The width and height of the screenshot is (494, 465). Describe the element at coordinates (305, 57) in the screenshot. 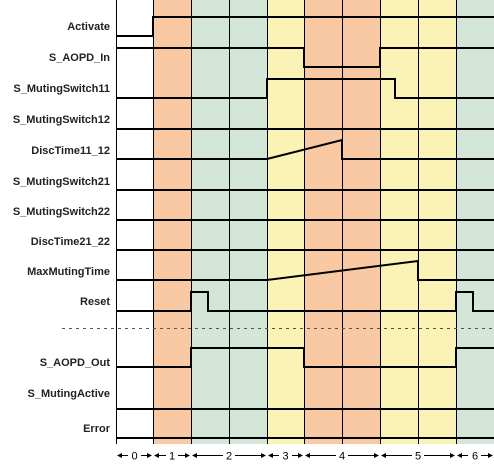

I see `waveform-s-aopd-in` at that location.